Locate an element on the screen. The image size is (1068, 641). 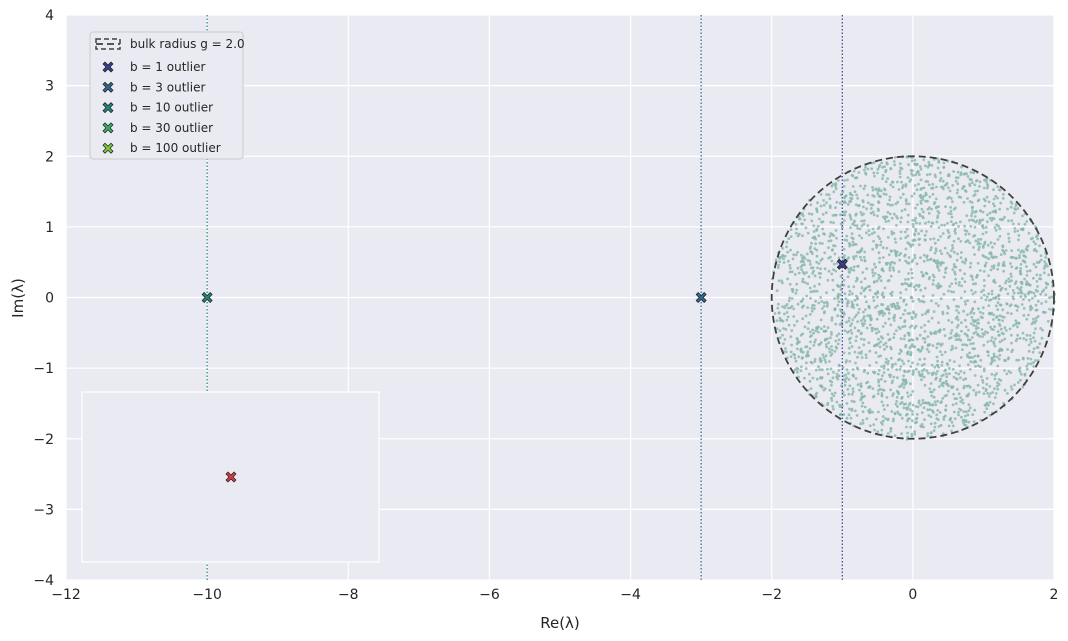
y-tick-label: 4 is located at coordinates (49, 16).